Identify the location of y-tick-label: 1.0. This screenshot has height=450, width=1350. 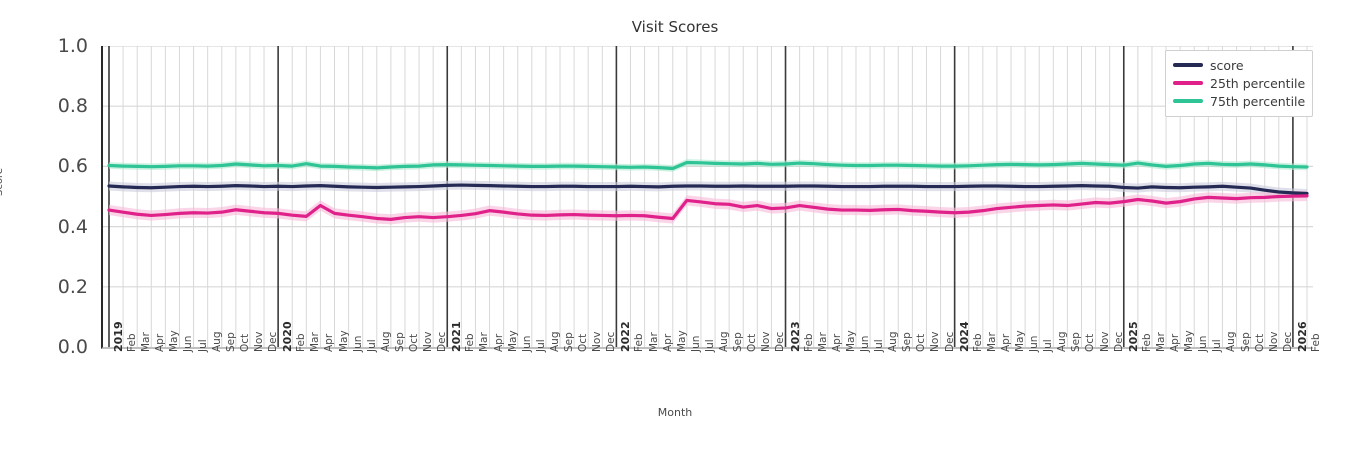
(72, 46).